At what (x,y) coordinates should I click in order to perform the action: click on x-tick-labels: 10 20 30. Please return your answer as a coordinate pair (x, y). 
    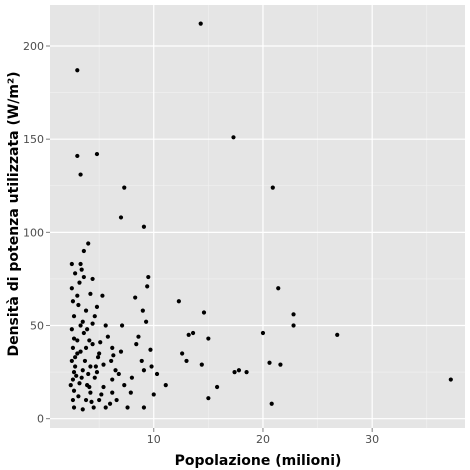
    Looking at the image, I should click on (263, 439).